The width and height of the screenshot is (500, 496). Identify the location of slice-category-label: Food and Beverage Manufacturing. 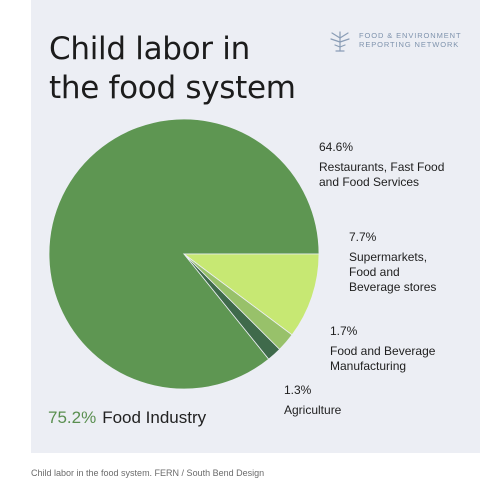
(383, 358).